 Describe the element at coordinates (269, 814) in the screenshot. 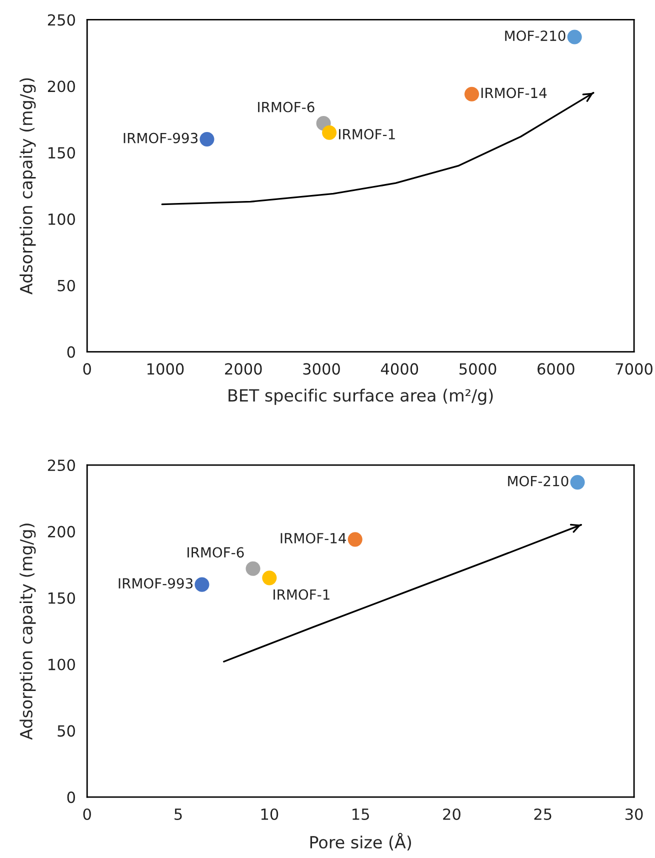

I see `x-tick-label: 10` at that location.